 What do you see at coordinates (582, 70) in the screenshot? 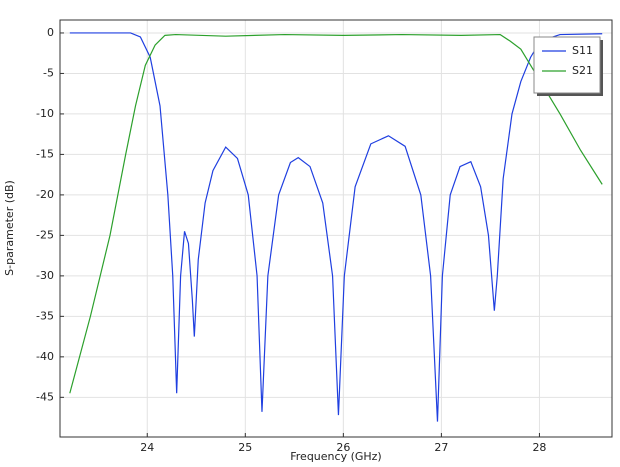
I see `legend-label: S21` at bounding box center [582, 70].